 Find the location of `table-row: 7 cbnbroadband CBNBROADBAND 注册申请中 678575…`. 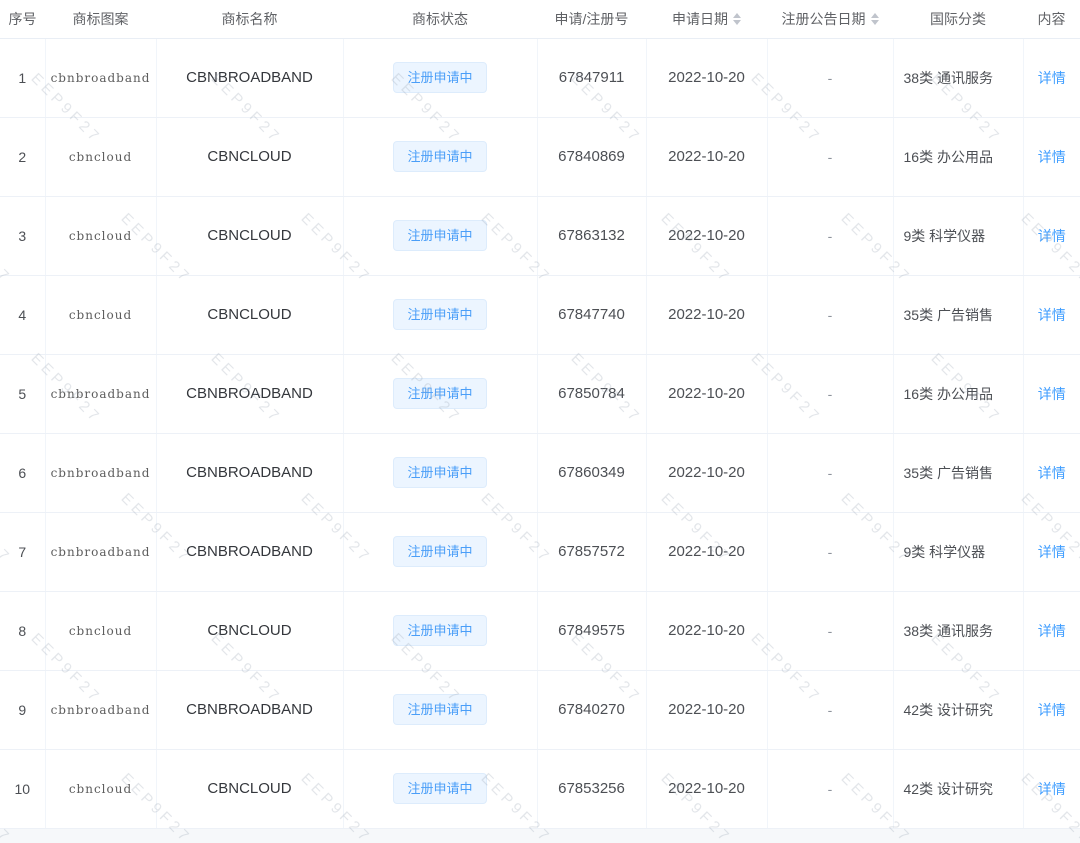

table-row: 7 cbnbroadband CBNBROADBAND 注册申请中 678575… is located at coordinates (540, 552).